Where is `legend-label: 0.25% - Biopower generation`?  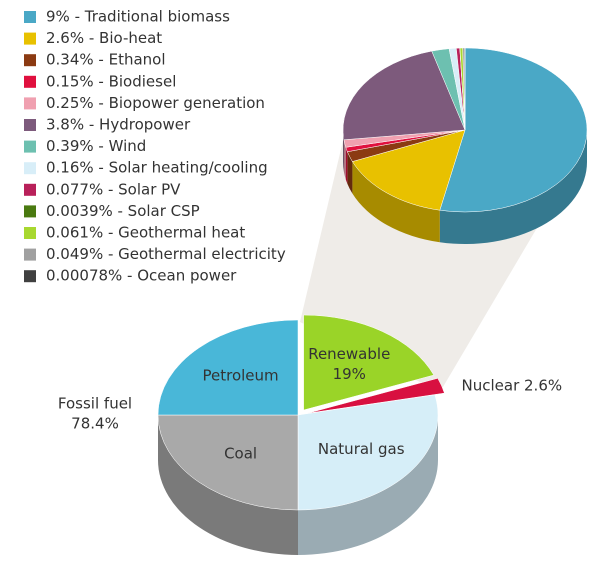 legend-label: 0.25% - Biopower generation is located at coordinates (155, 103).